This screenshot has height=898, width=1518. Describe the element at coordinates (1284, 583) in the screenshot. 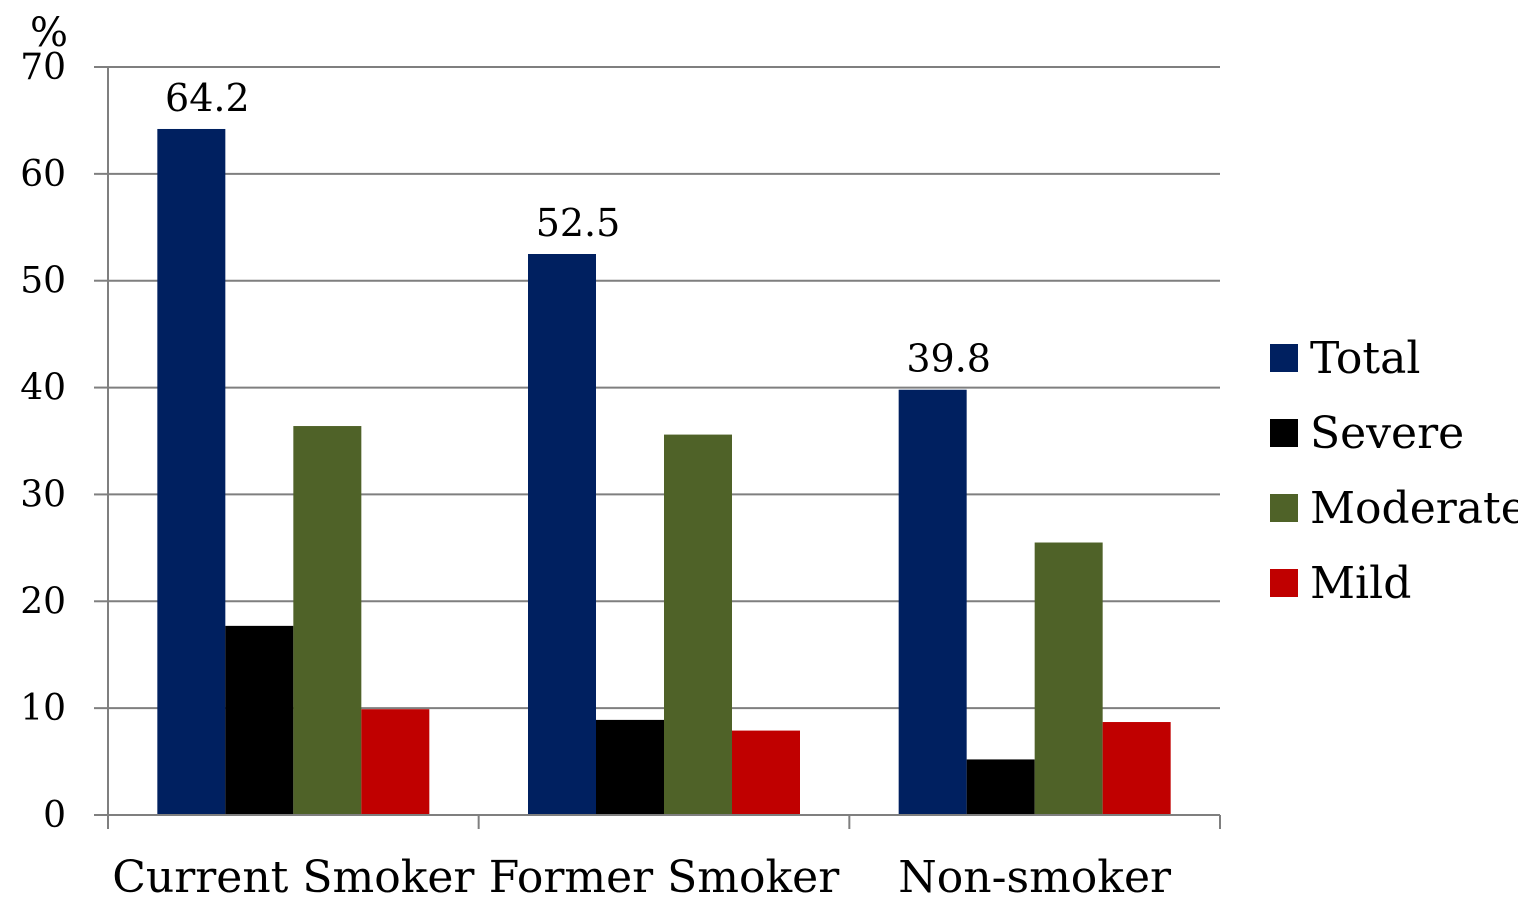

I see `legend-swatch-mild` at that location.